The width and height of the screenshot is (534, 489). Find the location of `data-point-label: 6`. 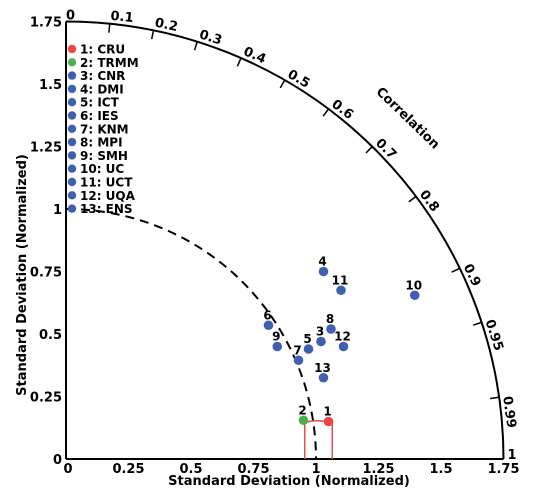

data-point-label: 6 is located at coordinates (267, 315).